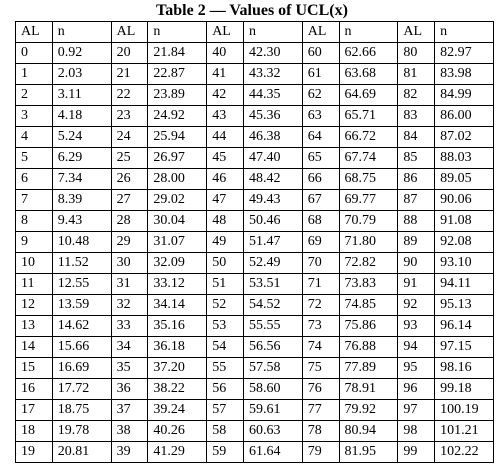  What do you see at coordinates (464, 284) in the screenshot?
I see `n-cell: 94.11` at bounding box center [464, 284].